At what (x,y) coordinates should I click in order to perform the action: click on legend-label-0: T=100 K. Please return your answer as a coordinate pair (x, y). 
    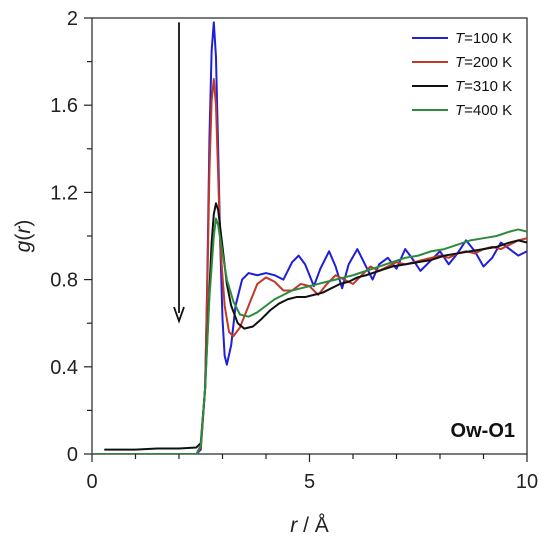
    Looking at the image, I should click on (483, 38).